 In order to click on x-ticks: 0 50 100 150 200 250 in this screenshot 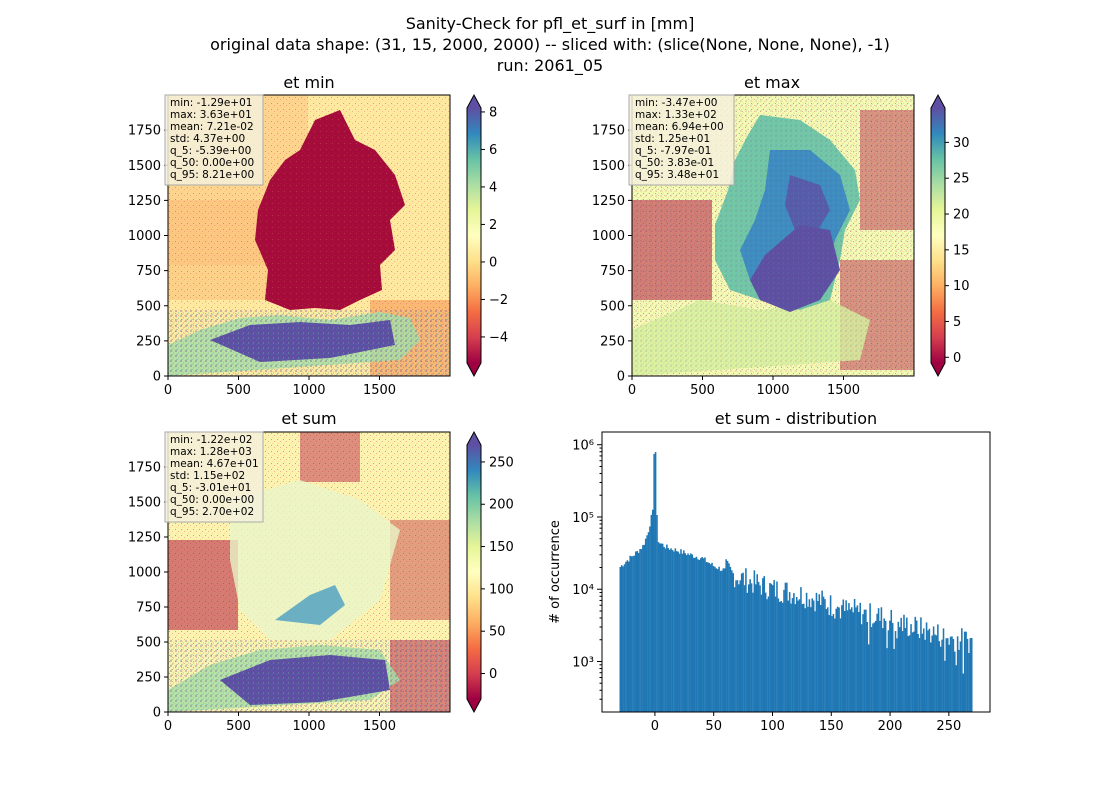, I will do `click(806, 723)`.